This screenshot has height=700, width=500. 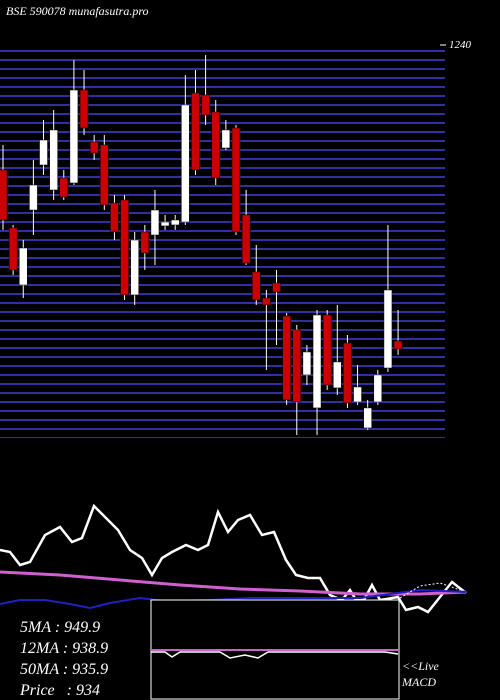 What do you see at coordinates (77, 11) in the screenshot?
I see `chart-title: BSE 590078 munafasutra.pro` at bounding box center [77, 11].